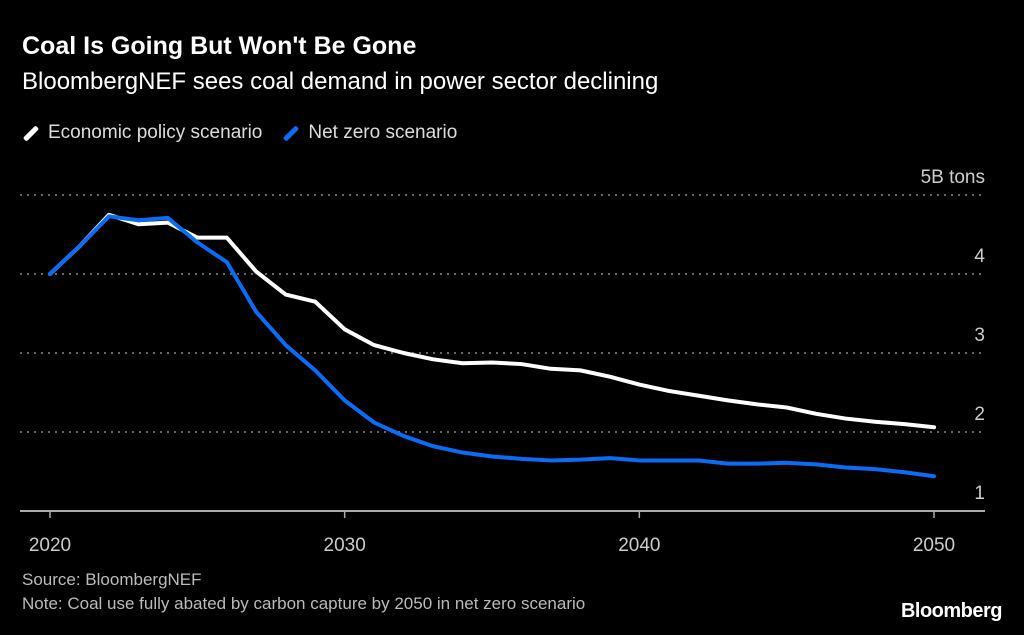  Describe the element at coordinates (953, 177) in the screenshot. I see `y-tick-label: 5B tons` at that location.